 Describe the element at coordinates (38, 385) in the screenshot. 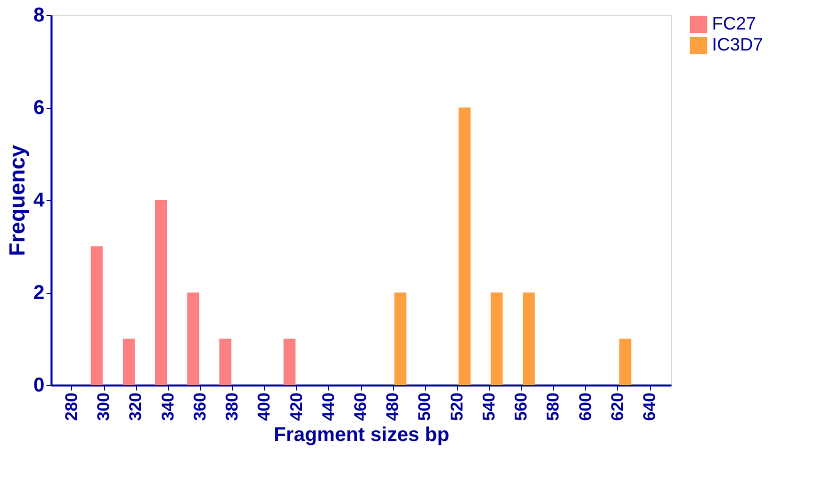

I see `y-tick-label: 0` at that location.